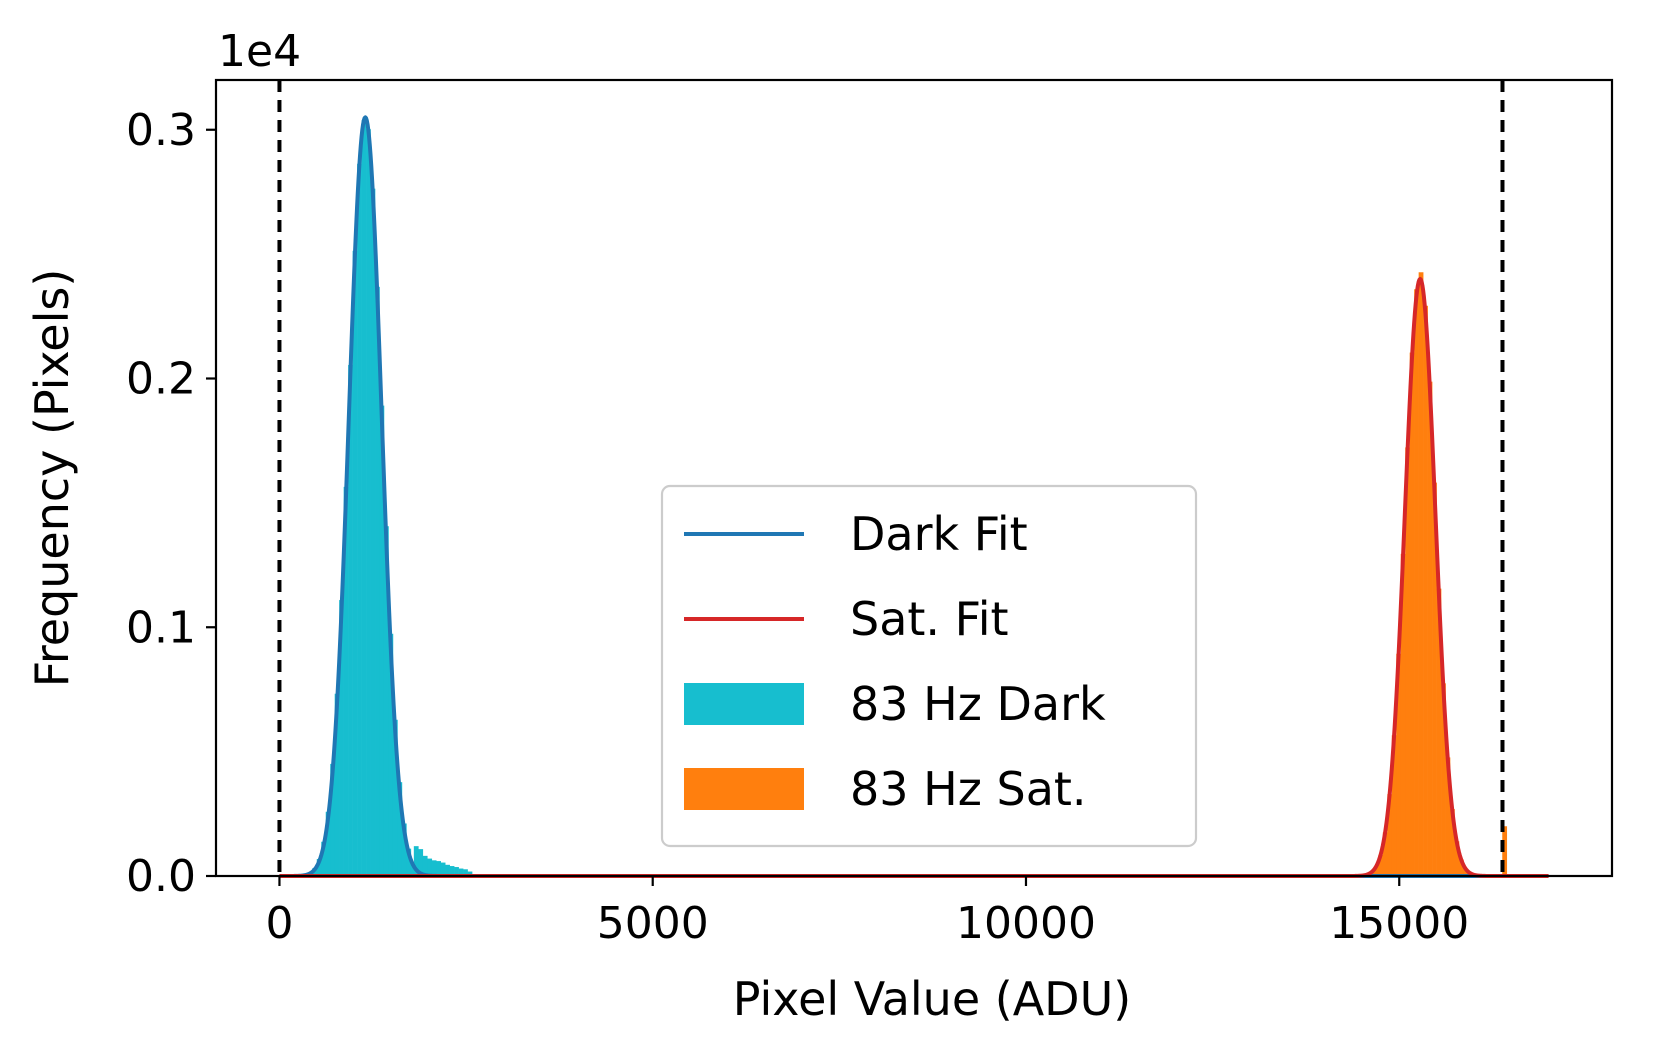 Image resolution: width=1661 pixels, height=1050 pixels. What do you see at coordinates (932, 999) in the screenshot?
I see `x-axis-label: Pixel Value (ADU)` at bounding box center [932, 999].